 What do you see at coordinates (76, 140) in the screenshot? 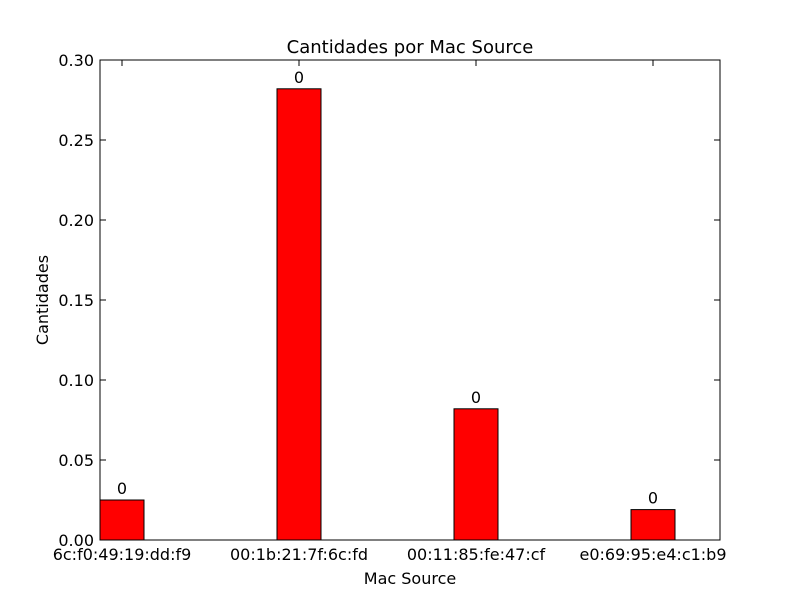
I see `y-tick-label: 0.25` at bounding box center [76, 140].